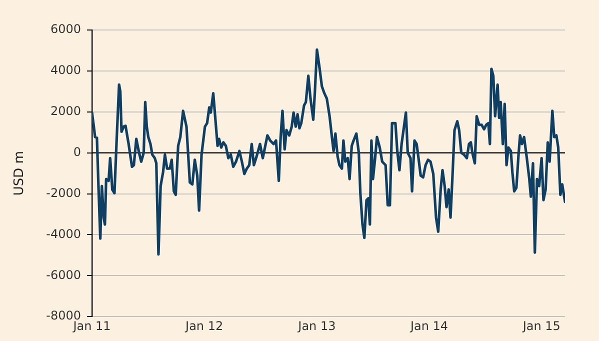 The image size is (599, 341). What do you see at coordinates (428, 325) in the screenshot?
I see `x-tick-label: Jan 14` at bounding box center [428, 325].